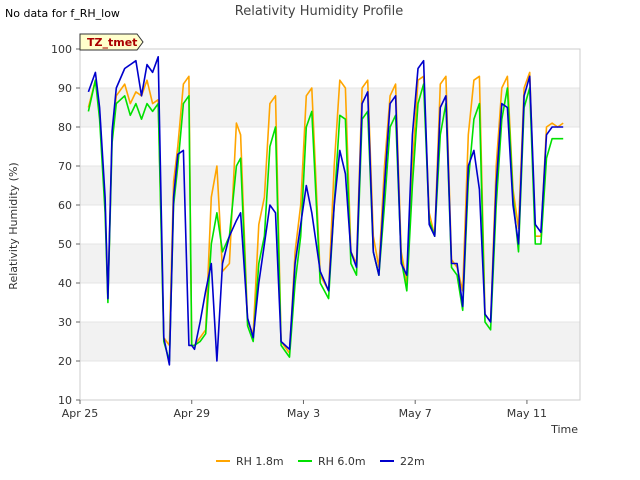  What do you see at coordinates (65, 322) in the screenshot?
I see `y-tick-label: 30` at bounding box center [65, 322].